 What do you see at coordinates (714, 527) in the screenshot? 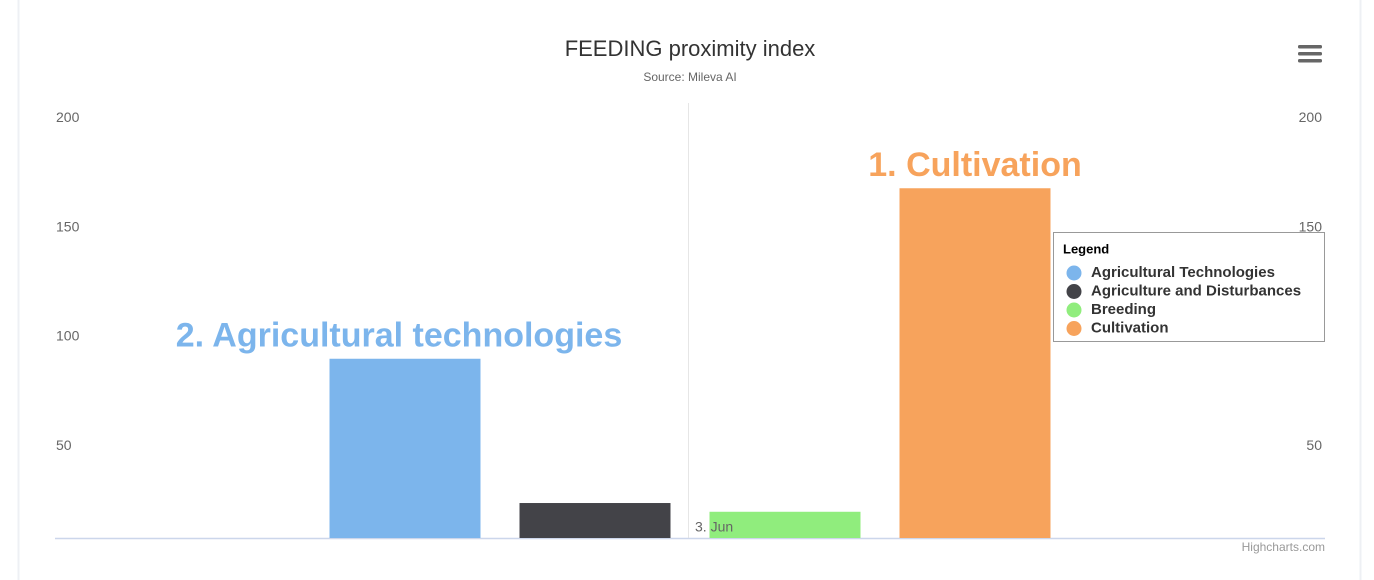
I see `x-tick-label: 3. Jun` at bounding box center [714, 527].